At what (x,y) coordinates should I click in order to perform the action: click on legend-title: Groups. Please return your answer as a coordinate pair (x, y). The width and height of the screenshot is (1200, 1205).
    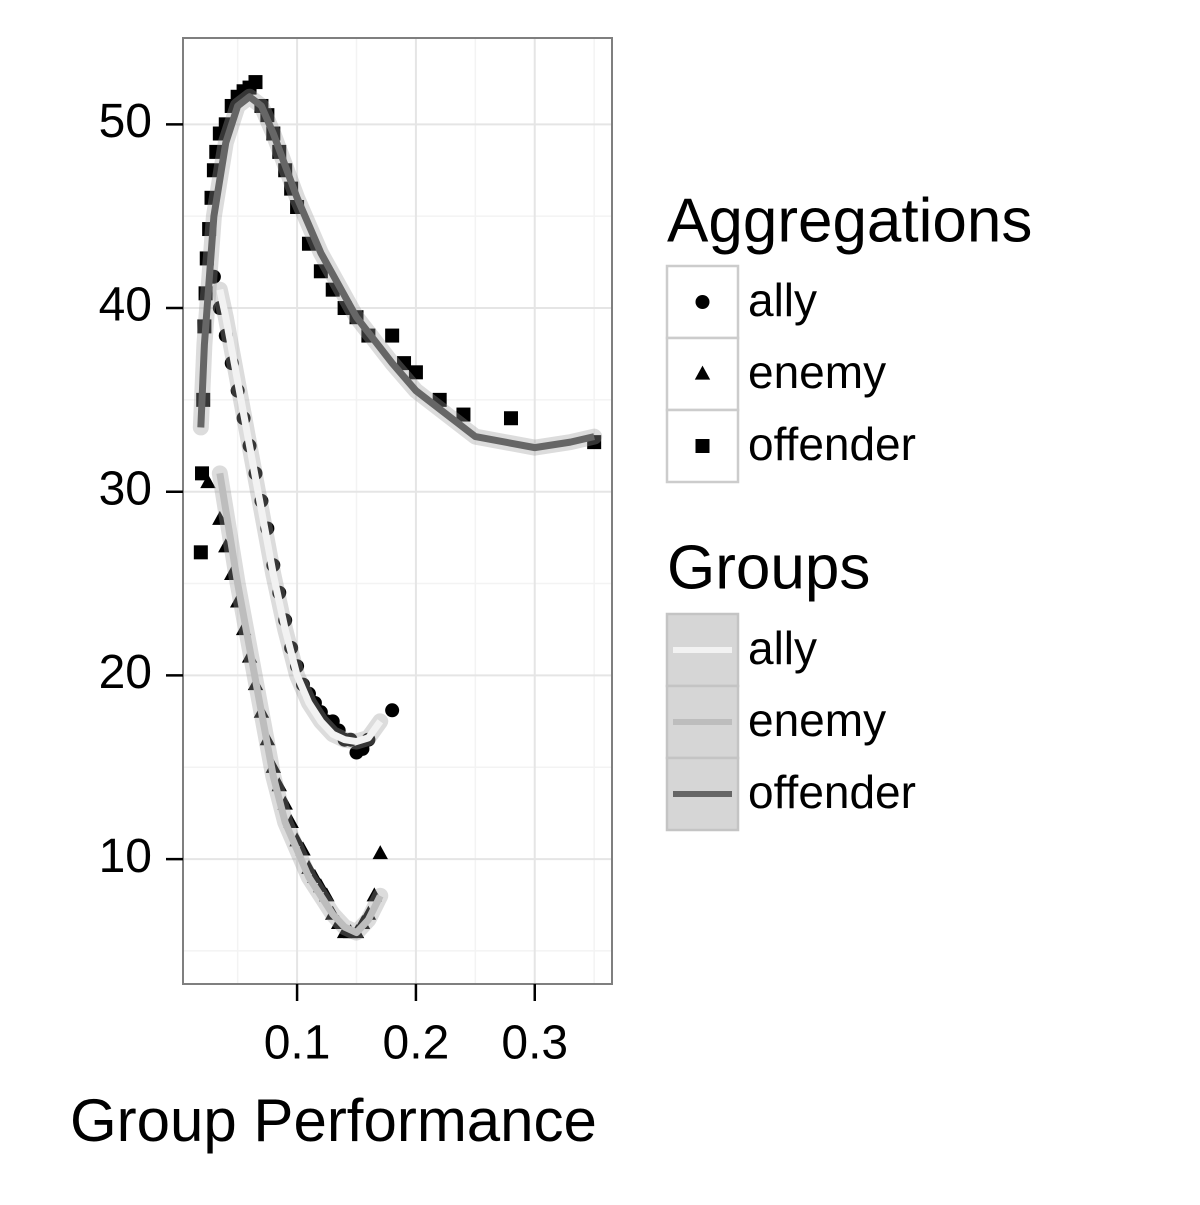
    Looking at the image, I should click on (768, 567).